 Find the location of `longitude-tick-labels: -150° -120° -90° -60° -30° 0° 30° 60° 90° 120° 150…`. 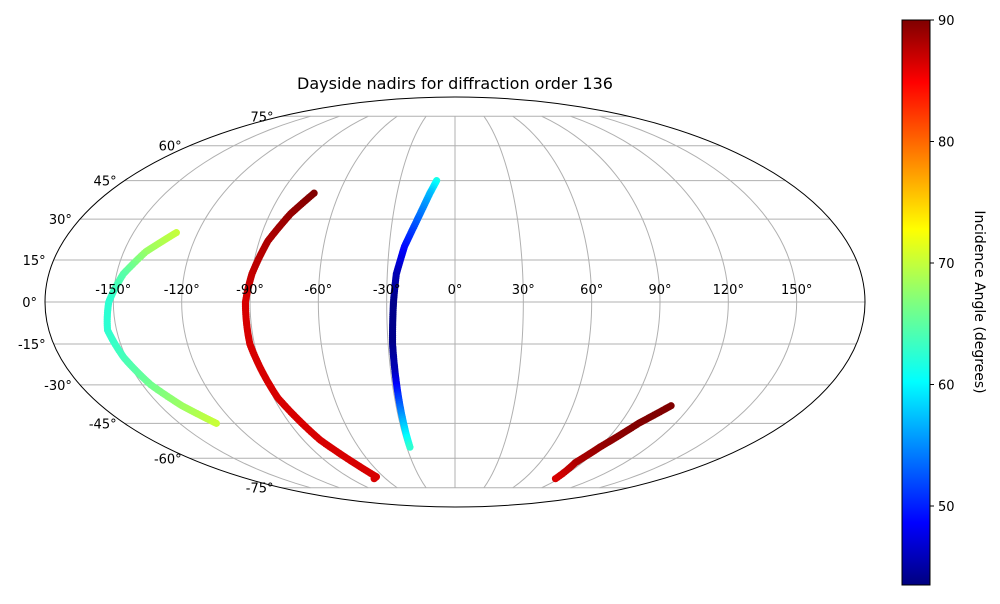

longitude-tick-labels: -150° -120° -90° -60° -30° 0° 30° 60° 90° 120° 150… is located at coordinates (453, 290).